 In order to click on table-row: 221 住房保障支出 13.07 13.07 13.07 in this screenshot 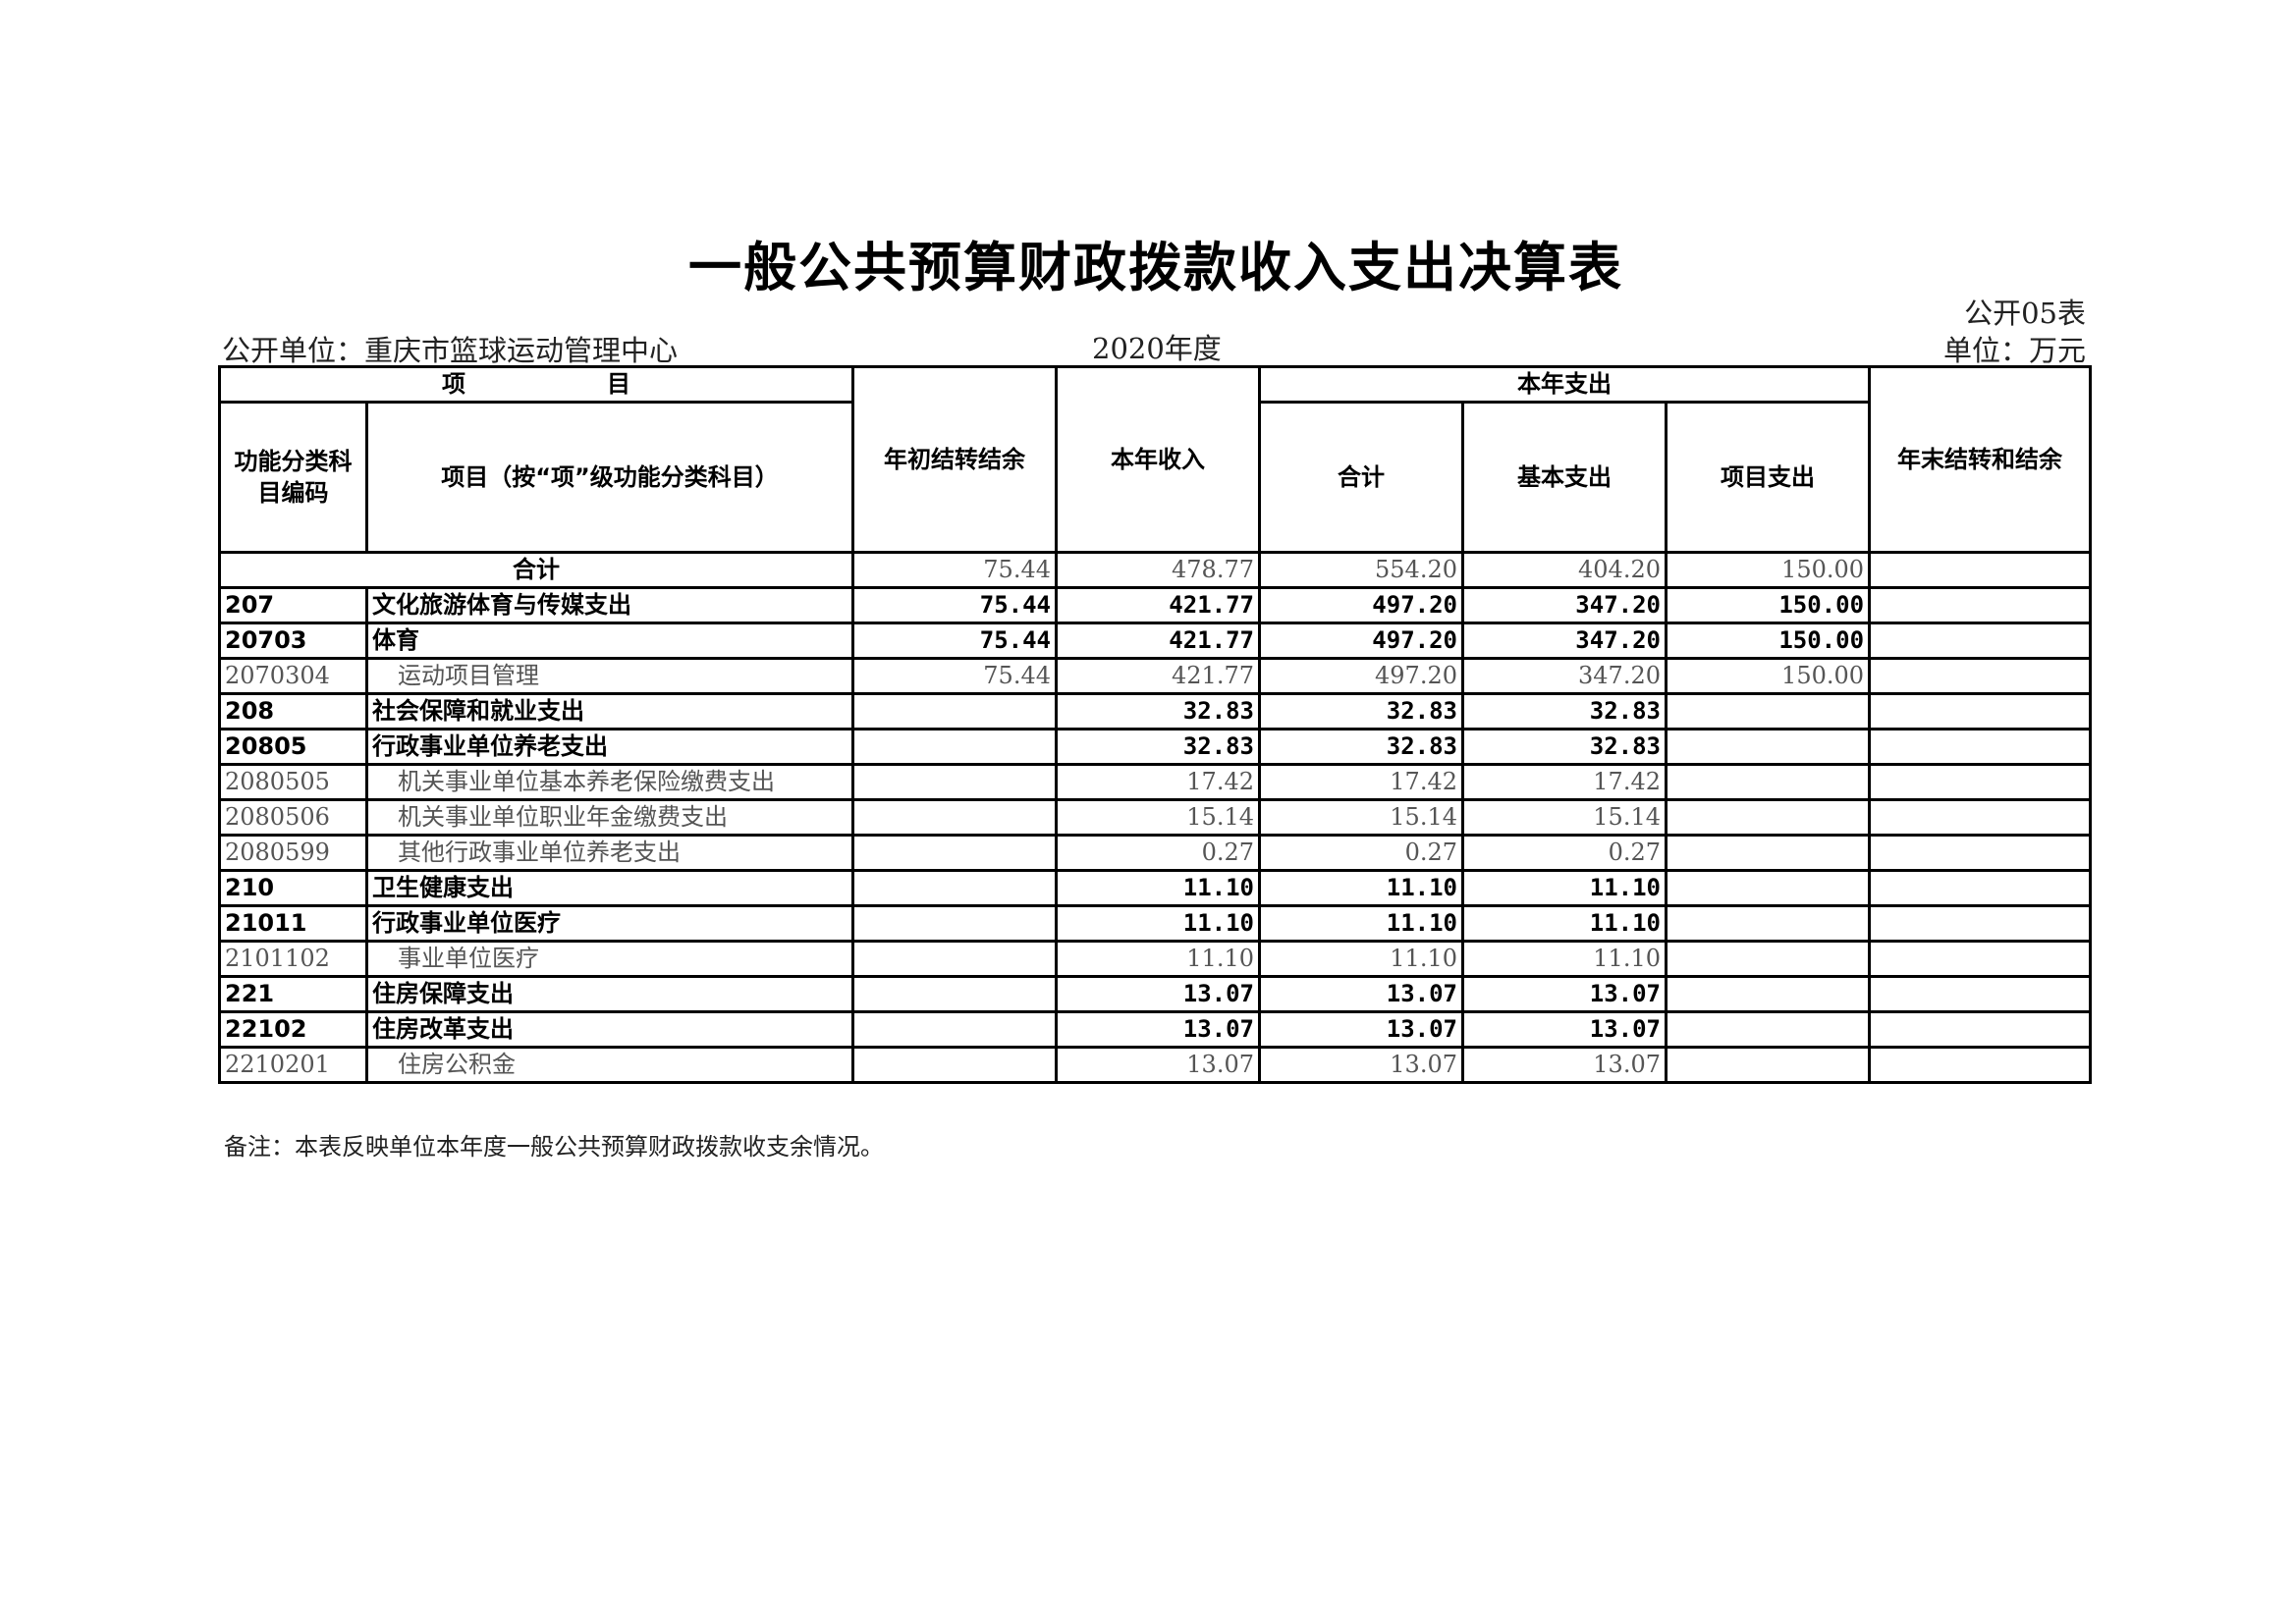, I will do `click(1155, 994)`.